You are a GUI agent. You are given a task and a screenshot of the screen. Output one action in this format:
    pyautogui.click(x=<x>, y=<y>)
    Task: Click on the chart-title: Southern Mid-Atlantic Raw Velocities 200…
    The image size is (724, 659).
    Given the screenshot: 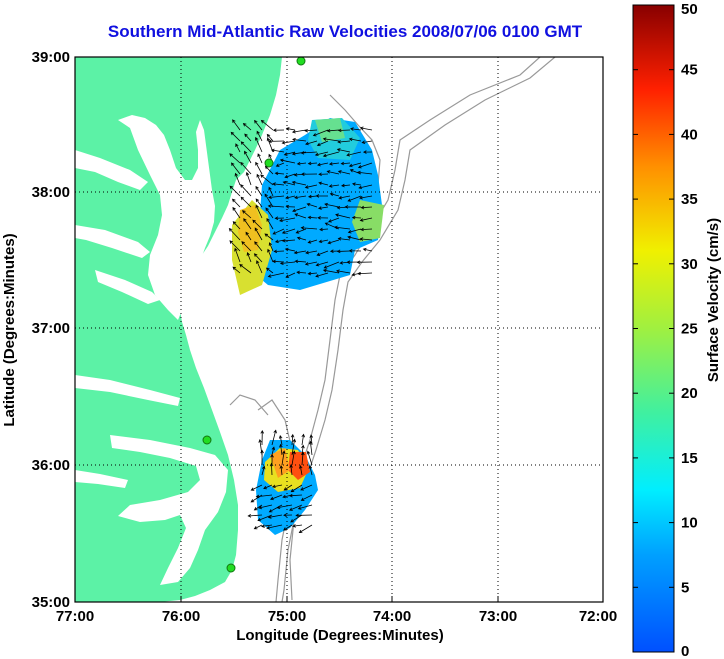 What is the action you would take?
    pyautogui.click(x=345, y=31)
    